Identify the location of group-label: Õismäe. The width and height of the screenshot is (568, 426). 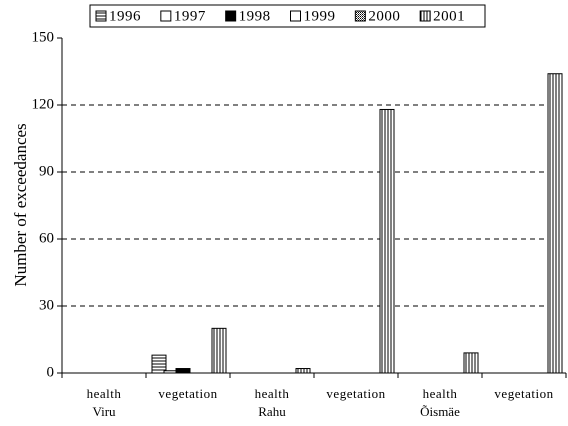
(440, 411).